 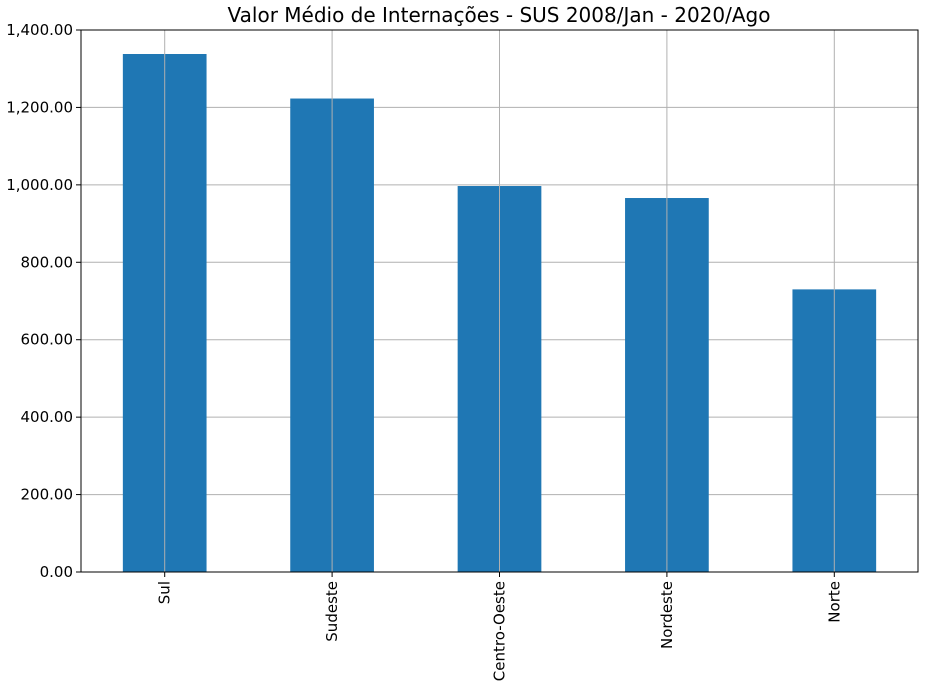 I want to click on y-tick-label: 0.00, so click(x=56, y=572).